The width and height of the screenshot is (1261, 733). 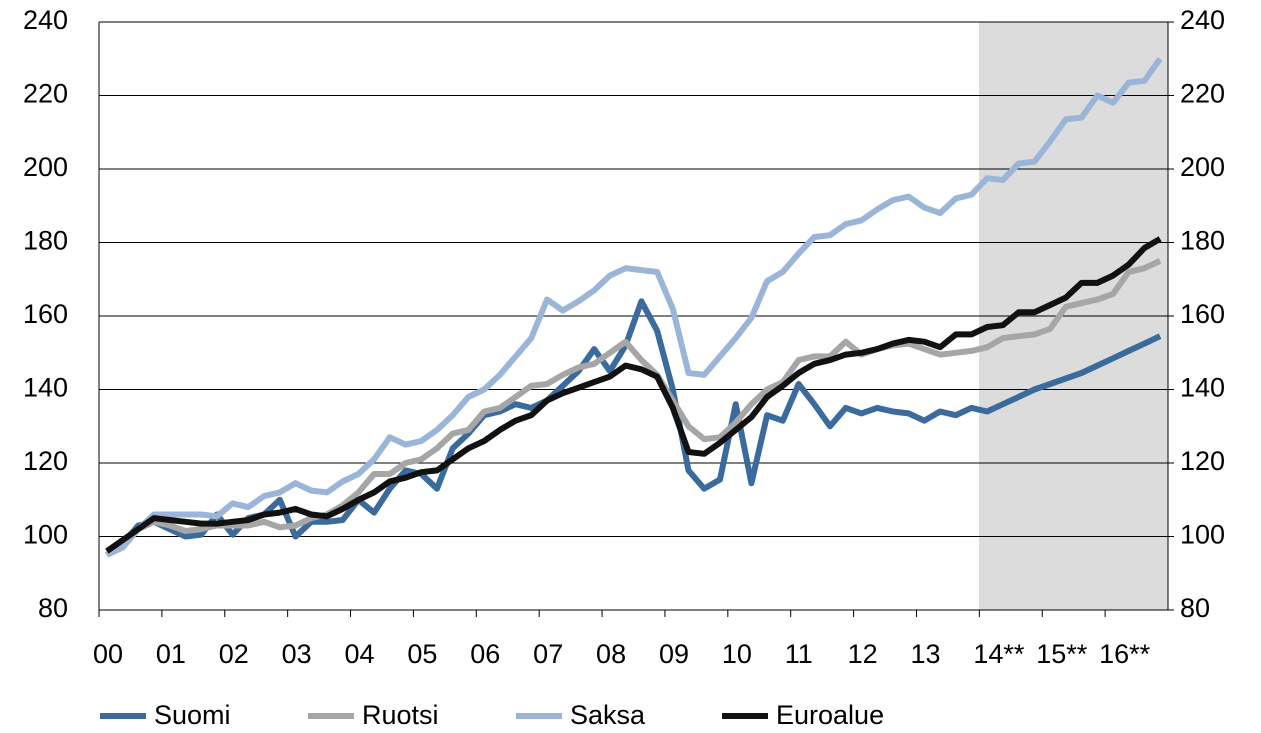 What do you see at coordinates (1202, 314) in the screenshot?
I see `y2-tick-label: 160` at bounding box center [1202, 314].